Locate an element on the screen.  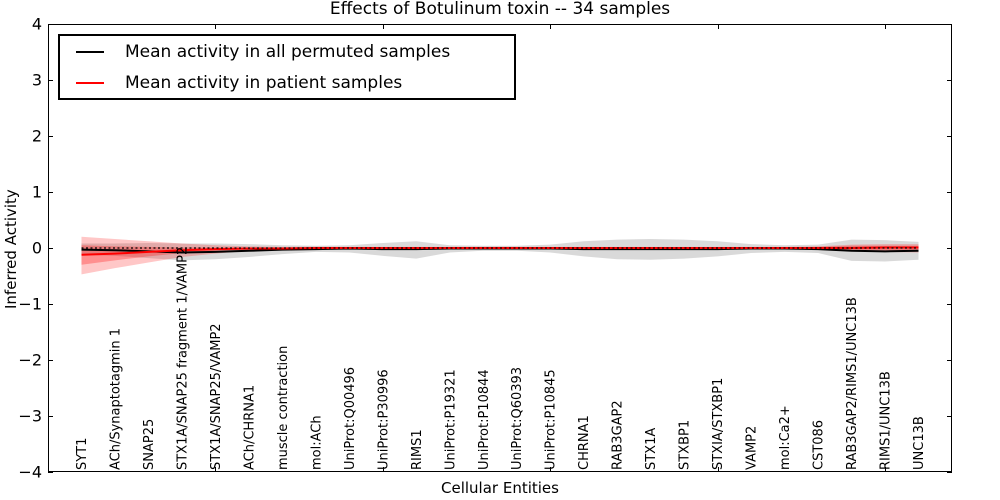
chart-title: Effects of Botulinum toxin -- 34 samples is located at coordinates (500, 9).